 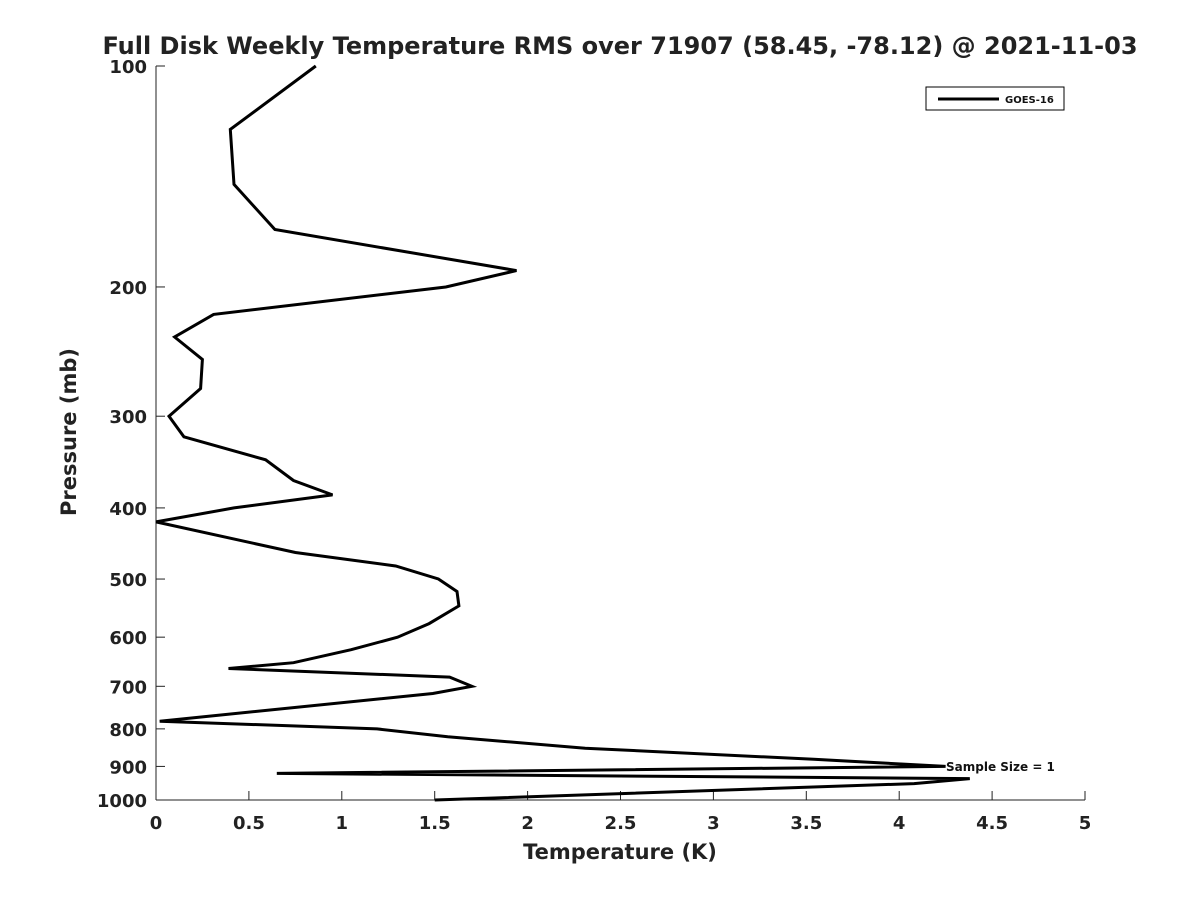 I want to click on y-tick-label: 800, so click(x=128, y=730).